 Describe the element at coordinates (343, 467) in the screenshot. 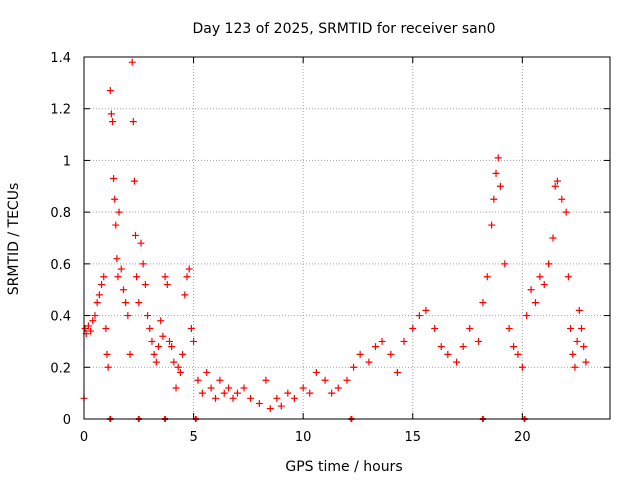

I see `x-axis-label: GPS time / hours` at that location.